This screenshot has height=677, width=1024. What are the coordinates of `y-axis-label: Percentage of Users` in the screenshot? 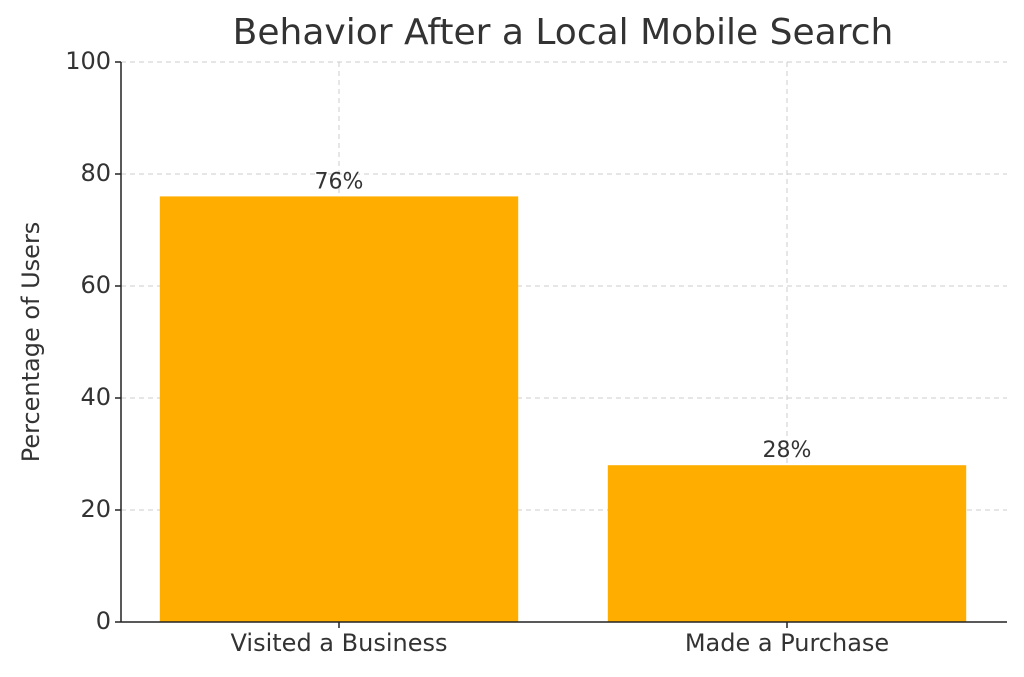 It's located at (31, 342).